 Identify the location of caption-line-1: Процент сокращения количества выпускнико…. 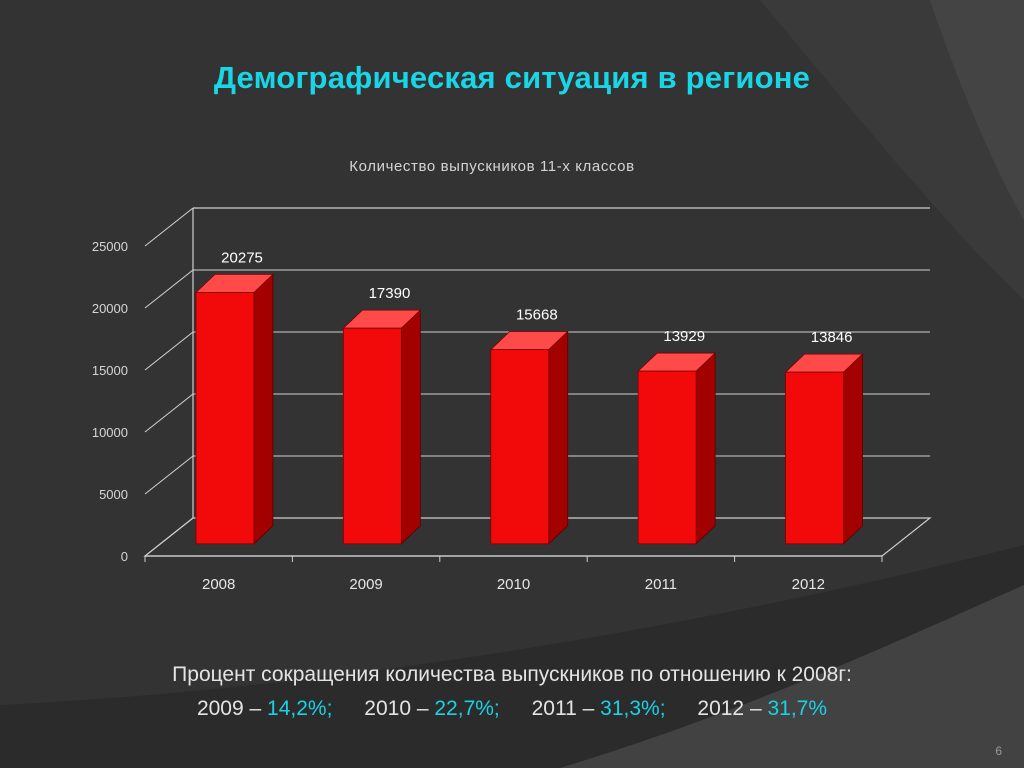
(512, 674).